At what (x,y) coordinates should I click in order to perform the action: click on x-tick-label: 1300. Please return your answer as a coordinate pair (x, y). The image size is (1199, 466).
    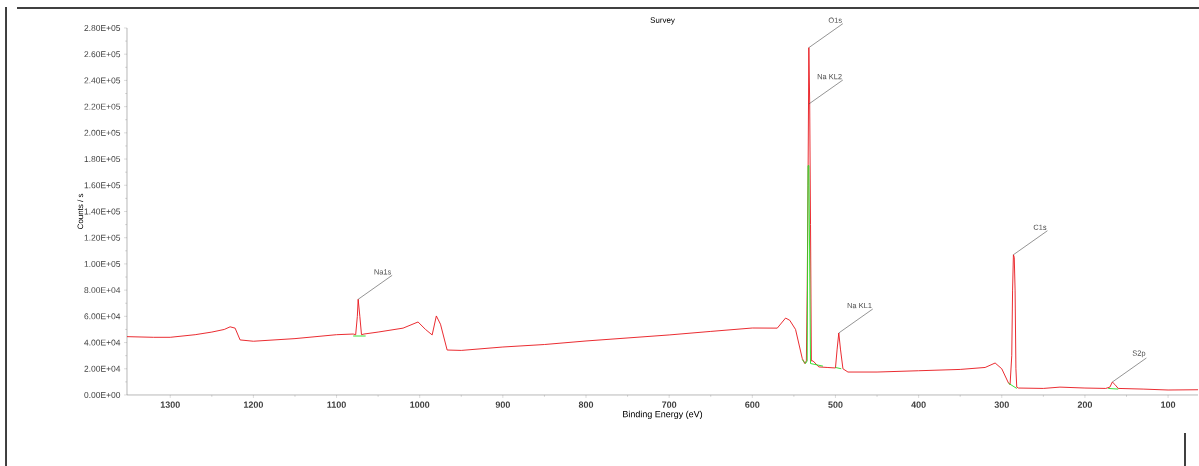
    Looking at the image, I should click on (170, 404).